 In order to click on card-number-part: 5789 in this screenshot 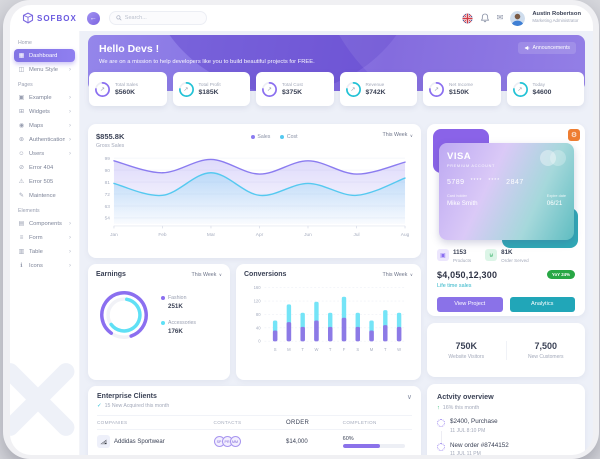, I will do `click(456, 182)`.